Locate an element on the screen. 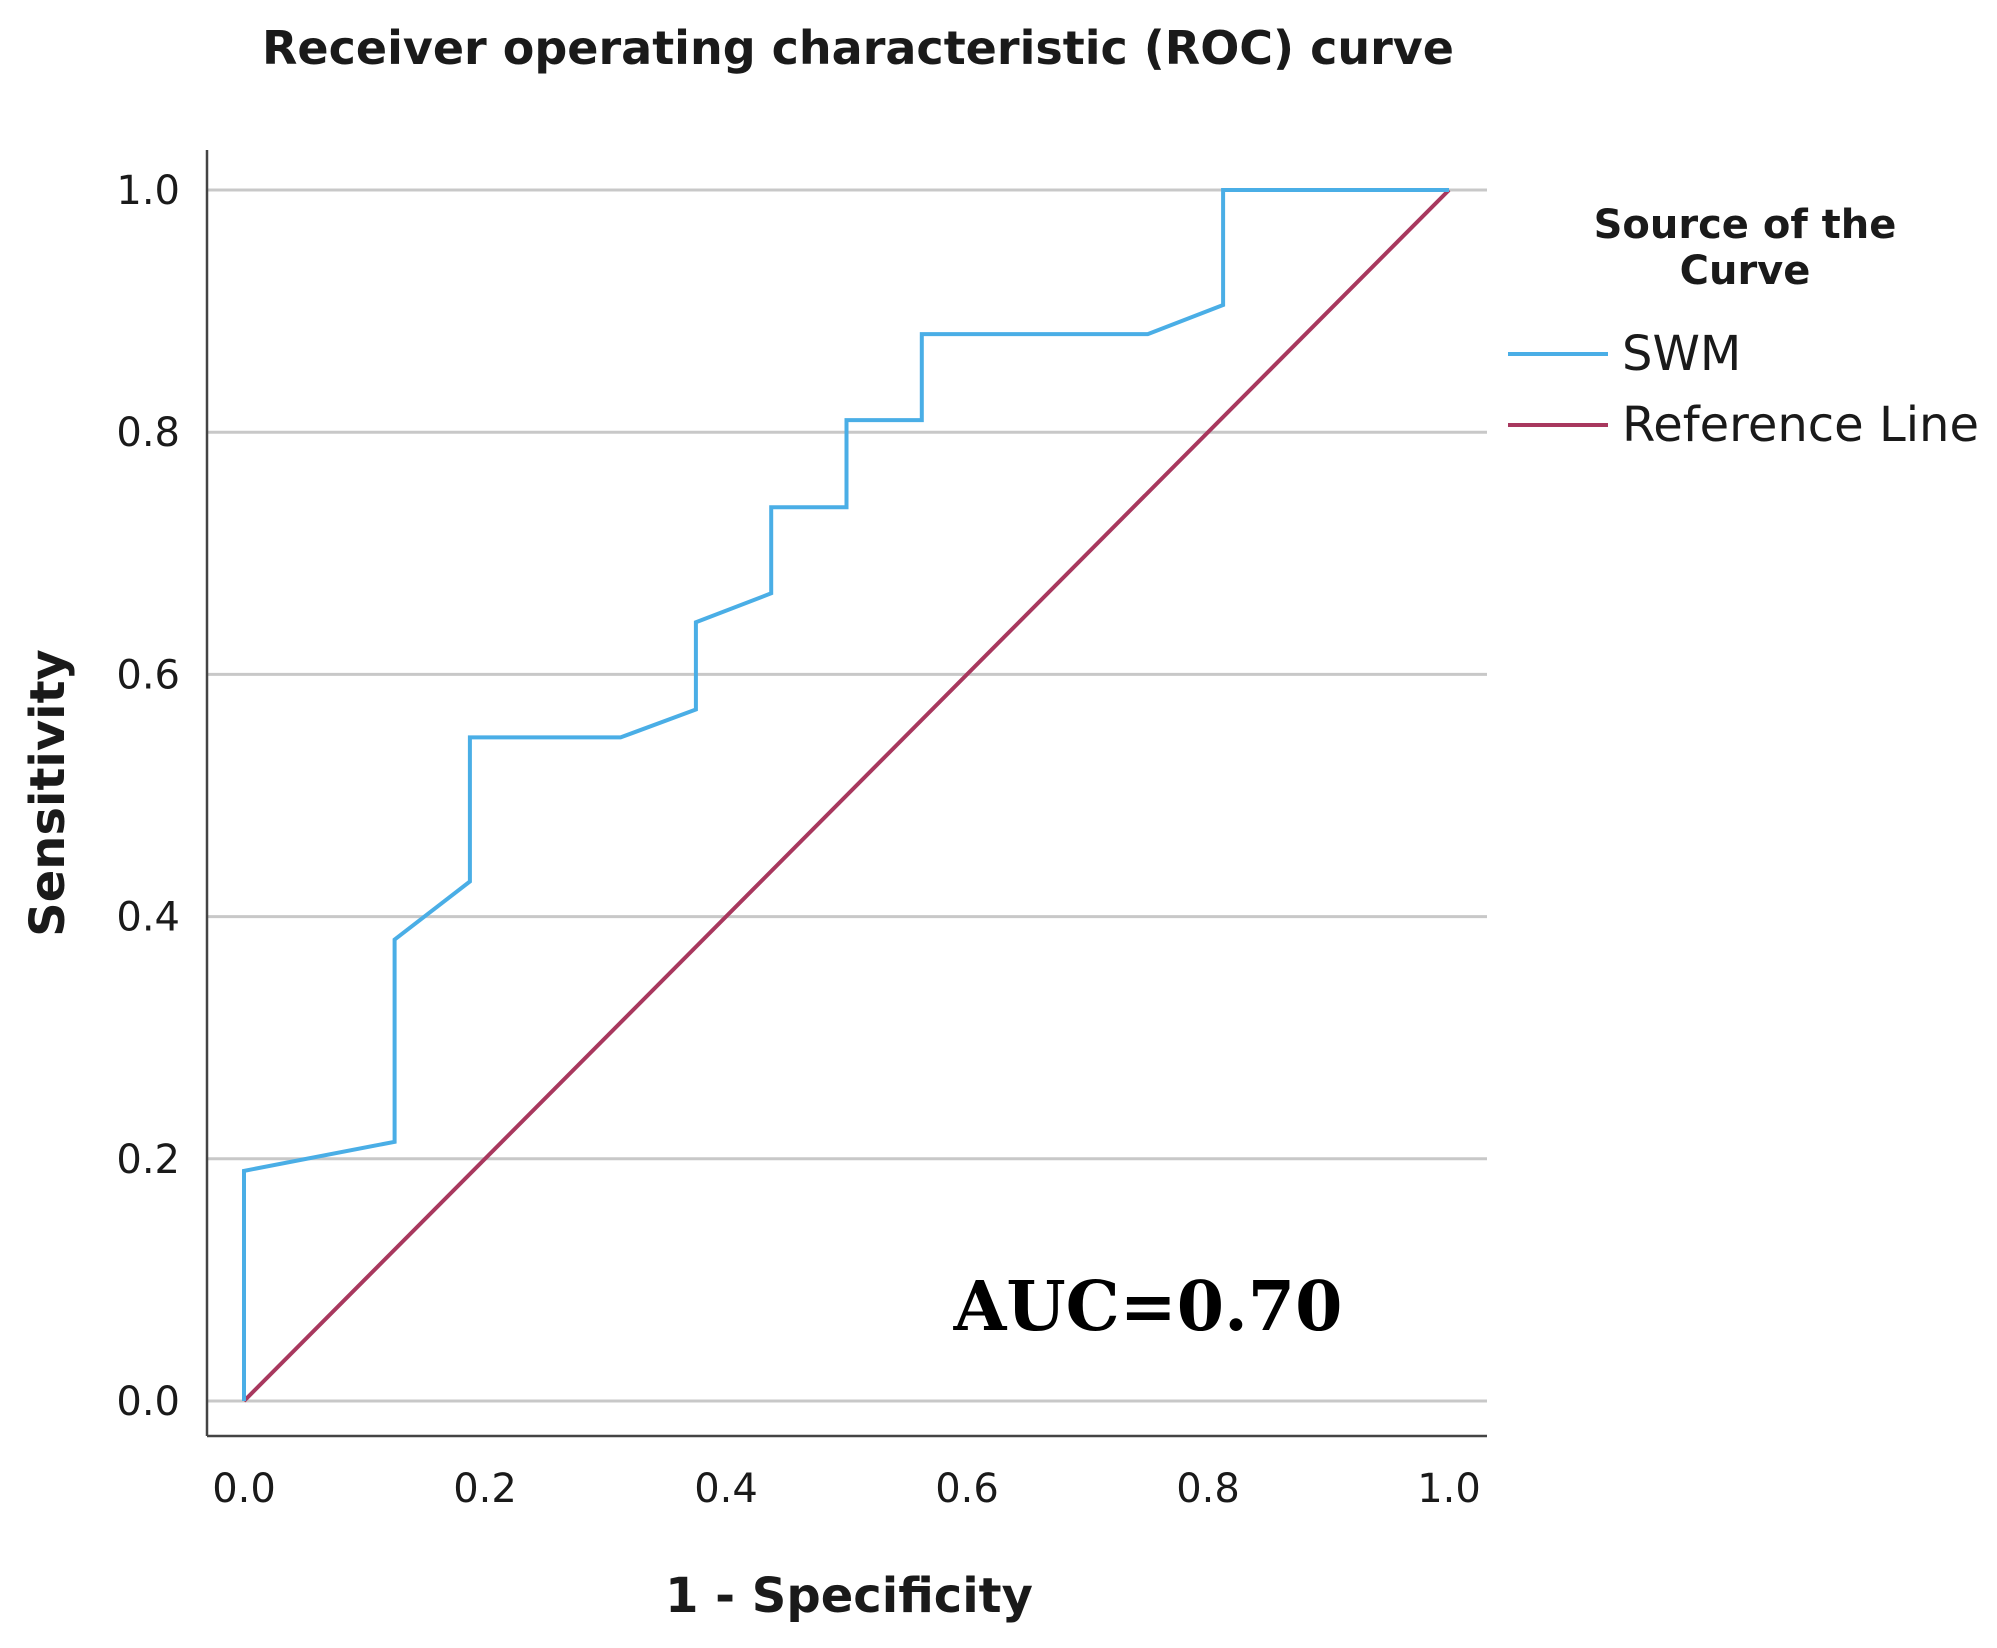 The image size is (1997, 1648). x-tick-label: 0.6 is located at coordinates (967, 1489).